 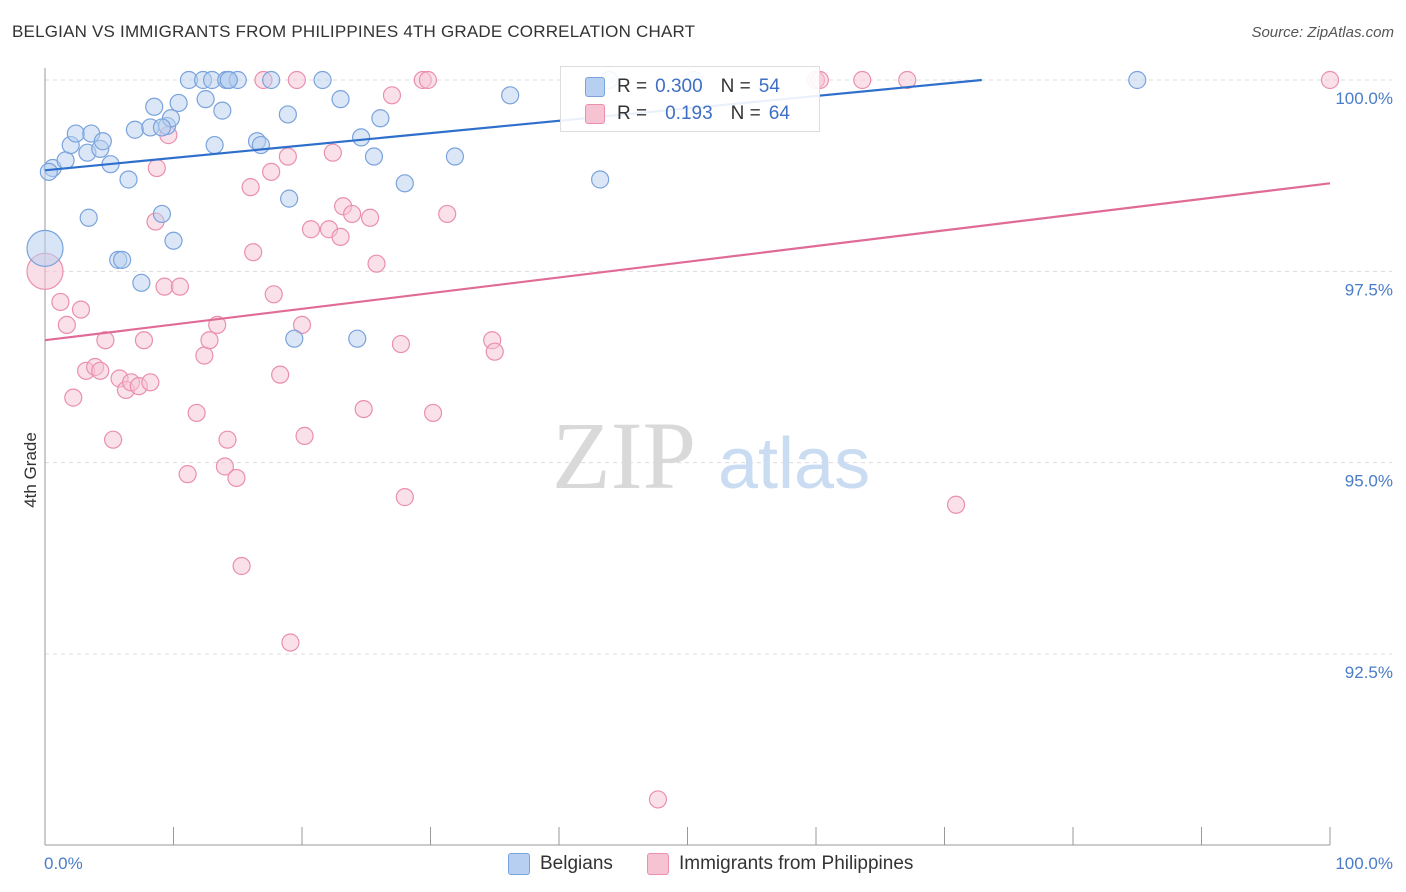 I want to click on legend-n-value: 54, so click(x=769, y=86).